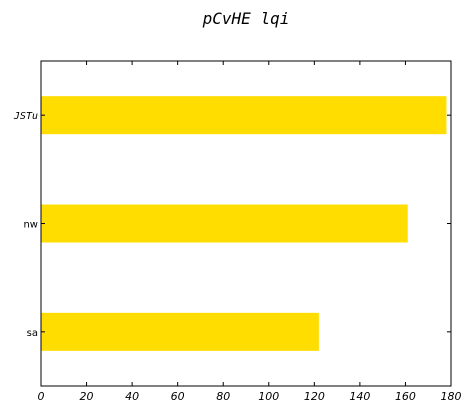 The width and height of the screenshot is (472, 413). Describe the element at coordinates (180, 331) in the screenshot. I see `bar-sa` at that location.